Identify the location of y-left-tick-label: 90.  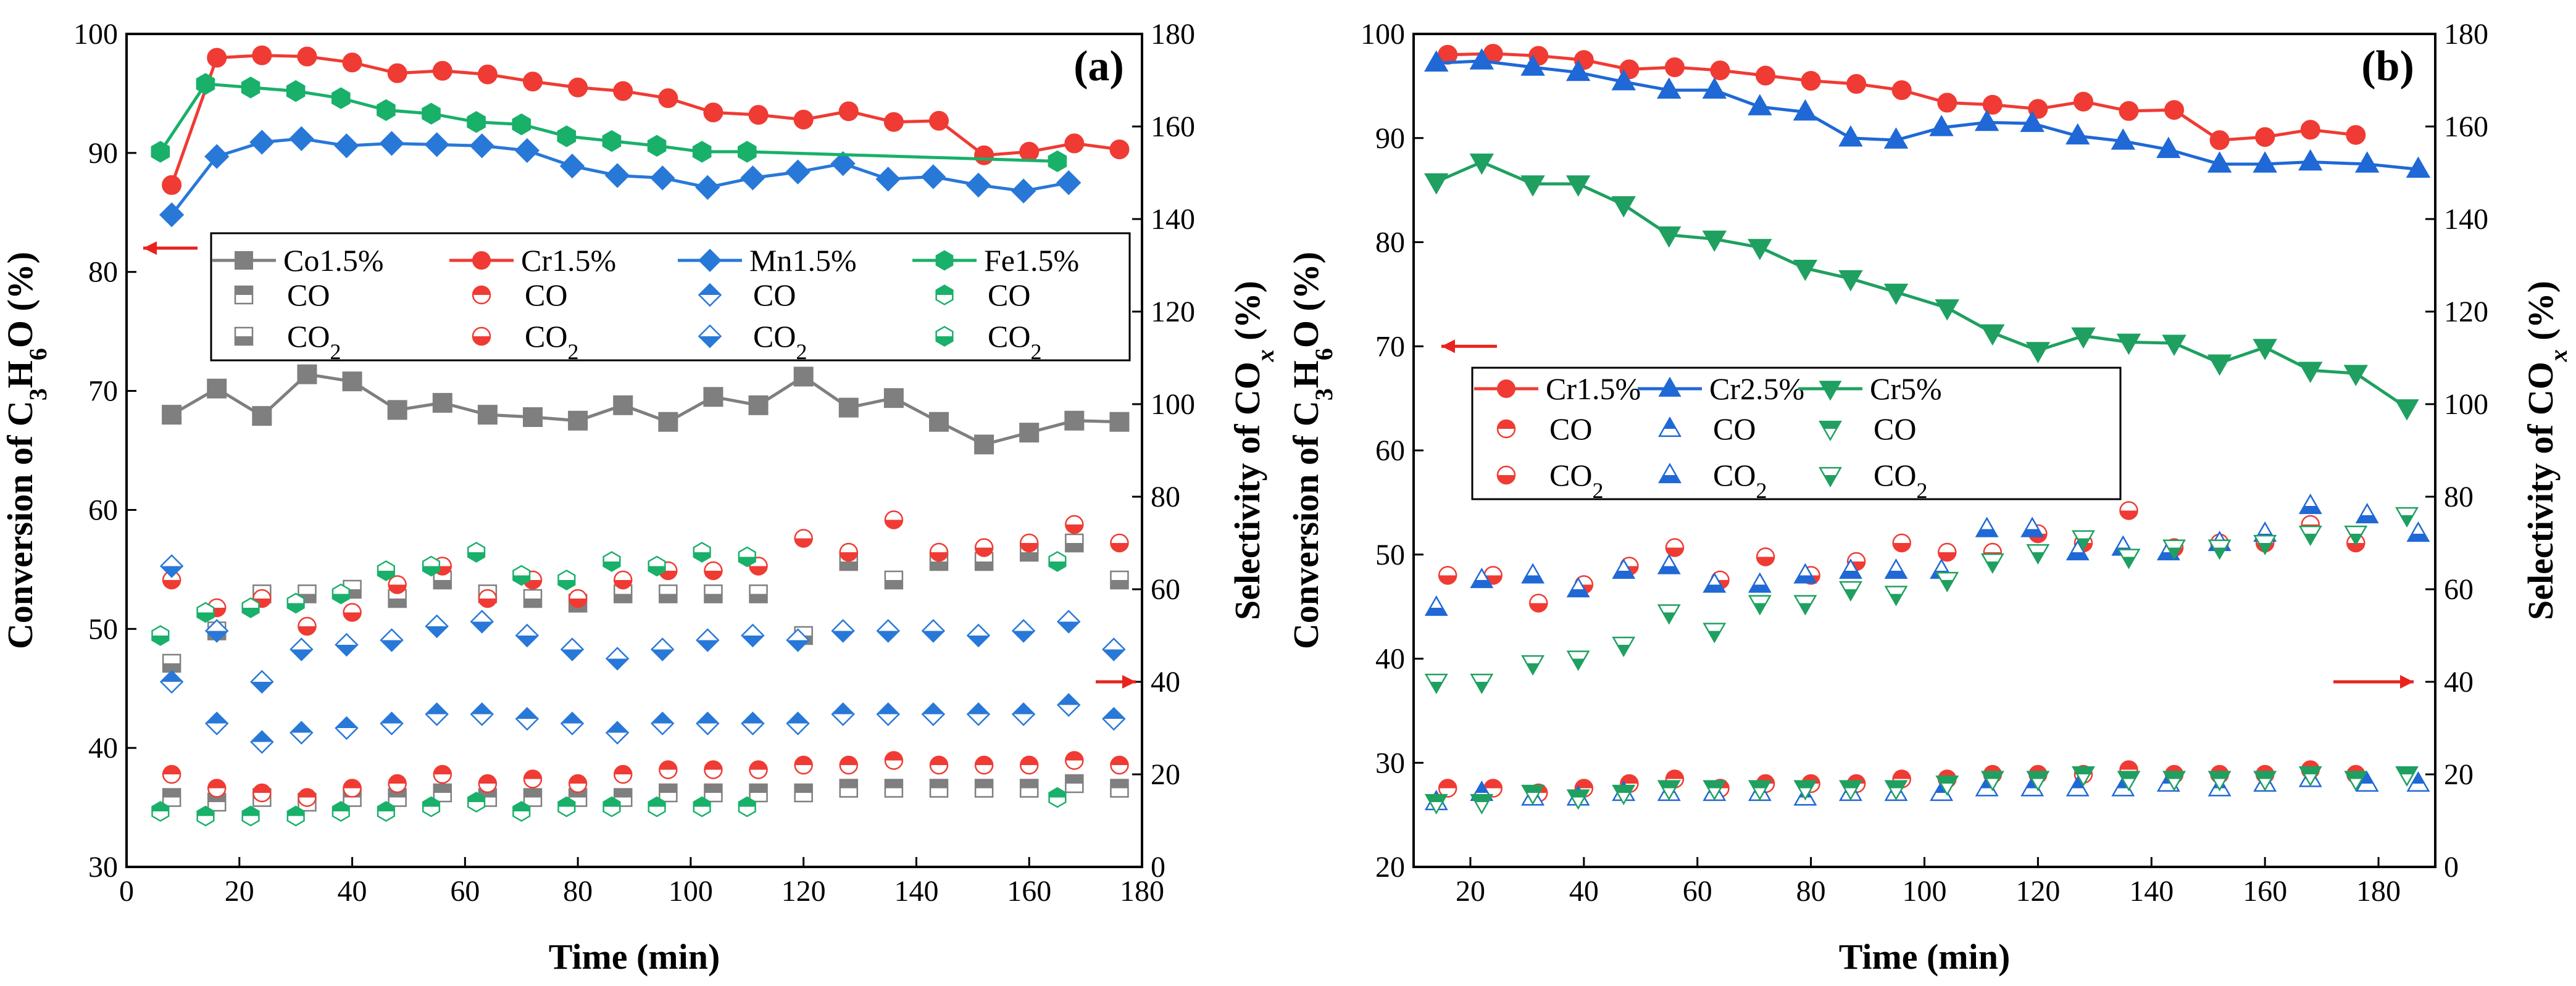
(103, 153).